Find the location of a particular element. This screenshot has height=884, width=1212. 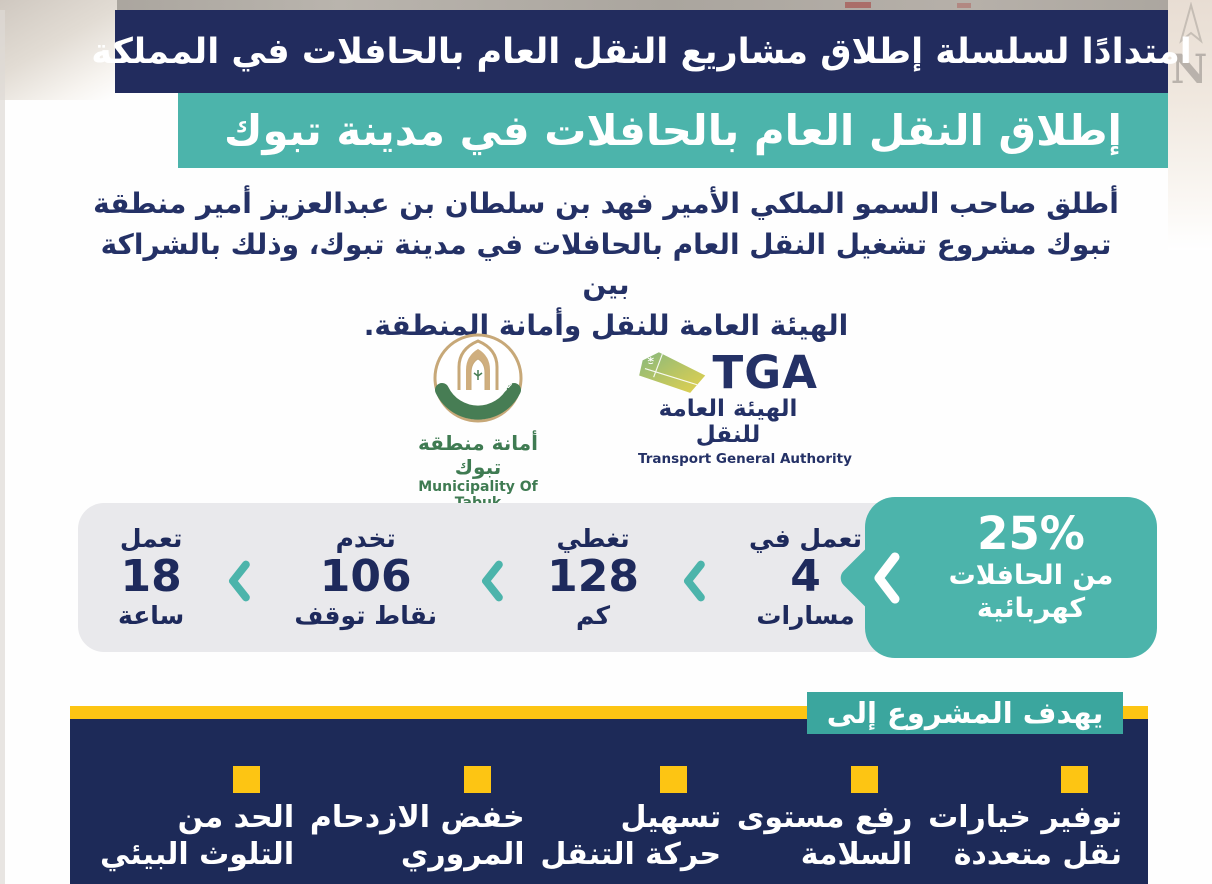

goal-item: خفض الازدحام المروري is located at coordinates (417, 819).